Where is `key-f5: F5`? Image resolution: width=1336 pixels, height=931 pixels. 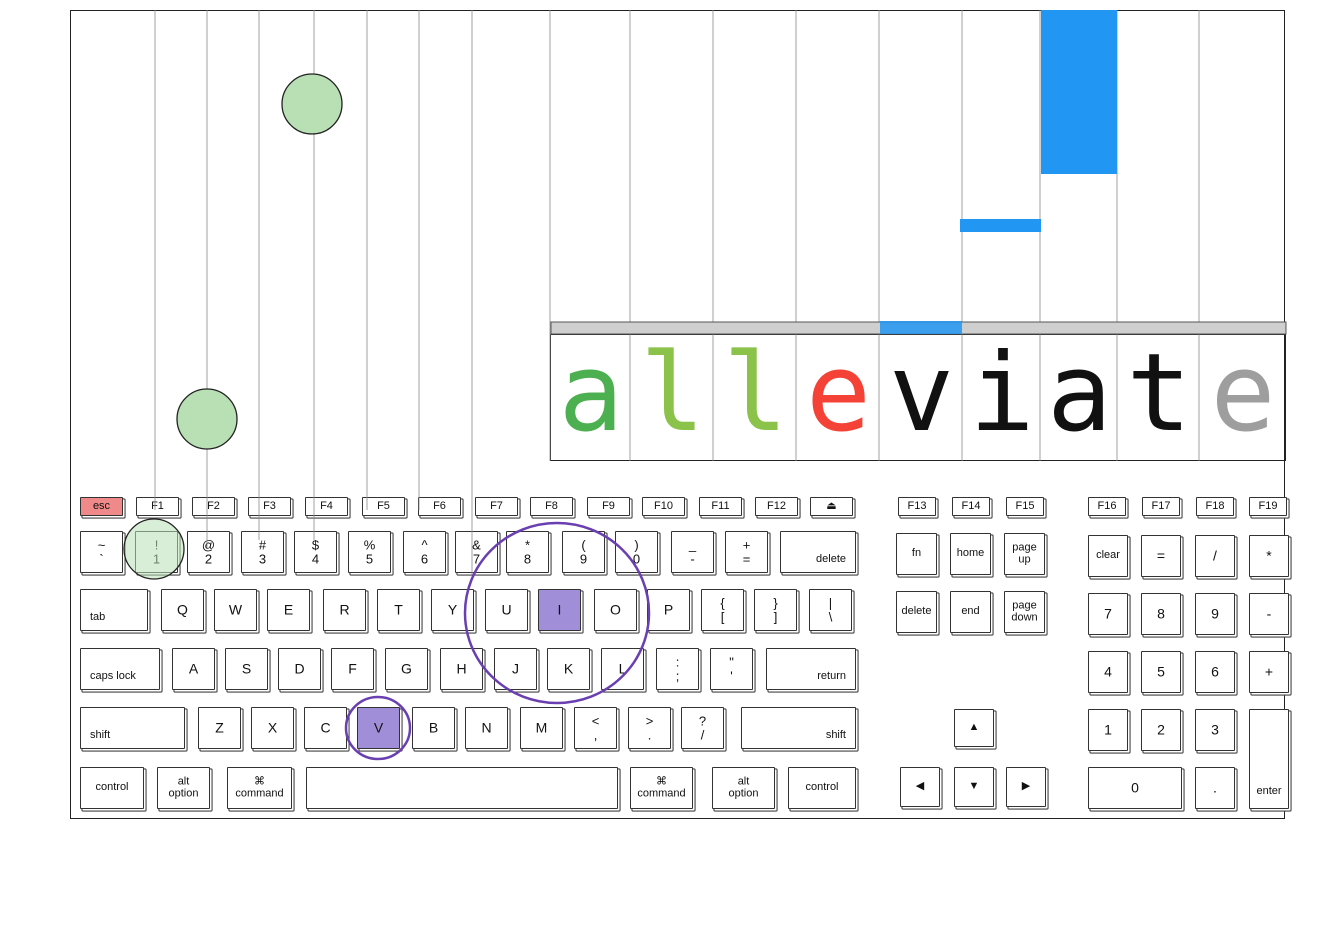 key-f5: F5 is located at coordinates (383, 506).